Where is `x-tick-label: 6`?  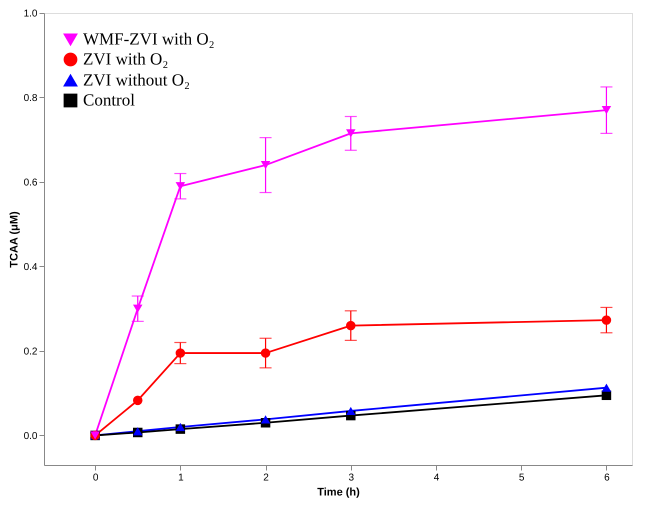
x-tick-label: 6 is located at coordinates (607, 478).